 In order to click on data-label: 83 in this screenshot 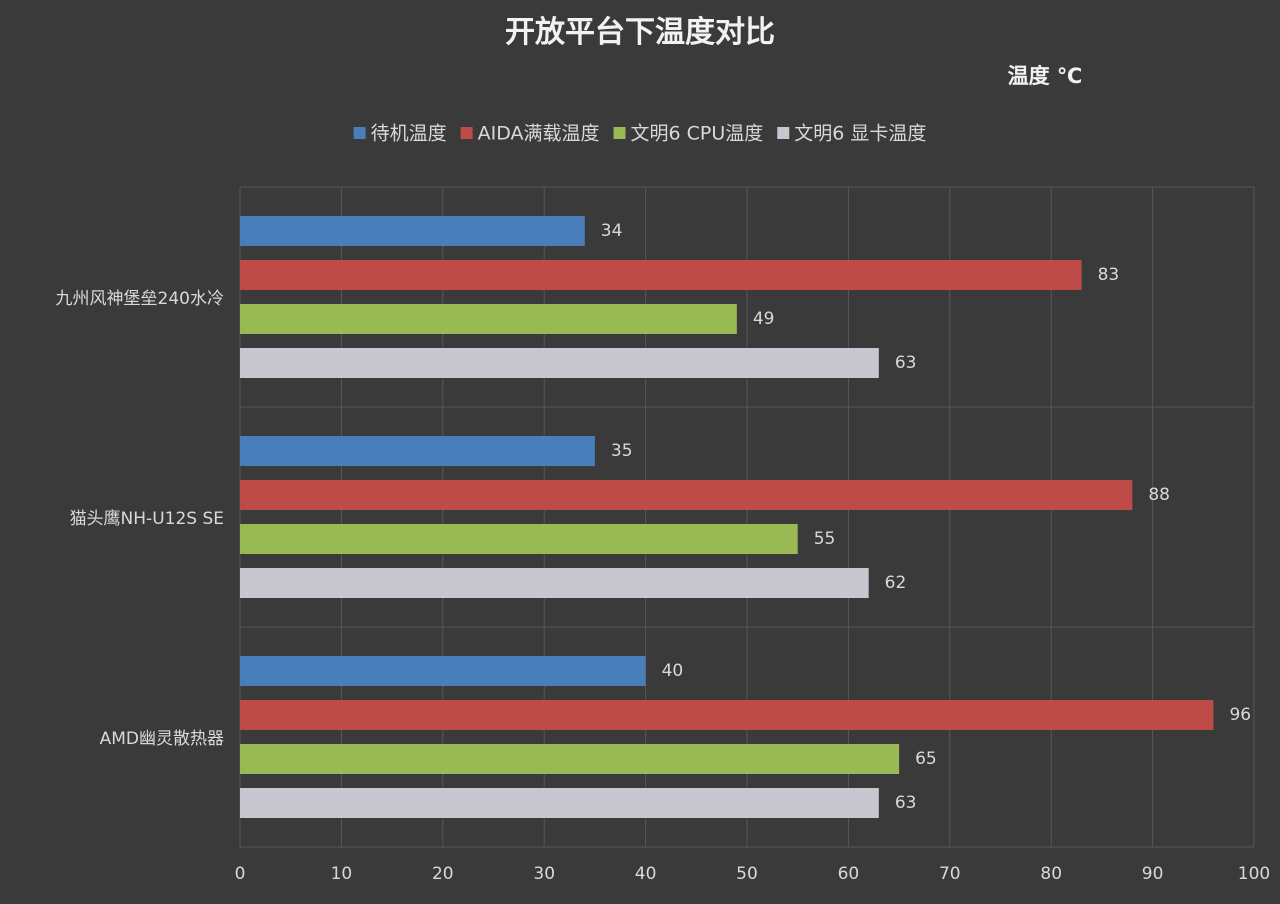, I will do `click(1109, 275)`.